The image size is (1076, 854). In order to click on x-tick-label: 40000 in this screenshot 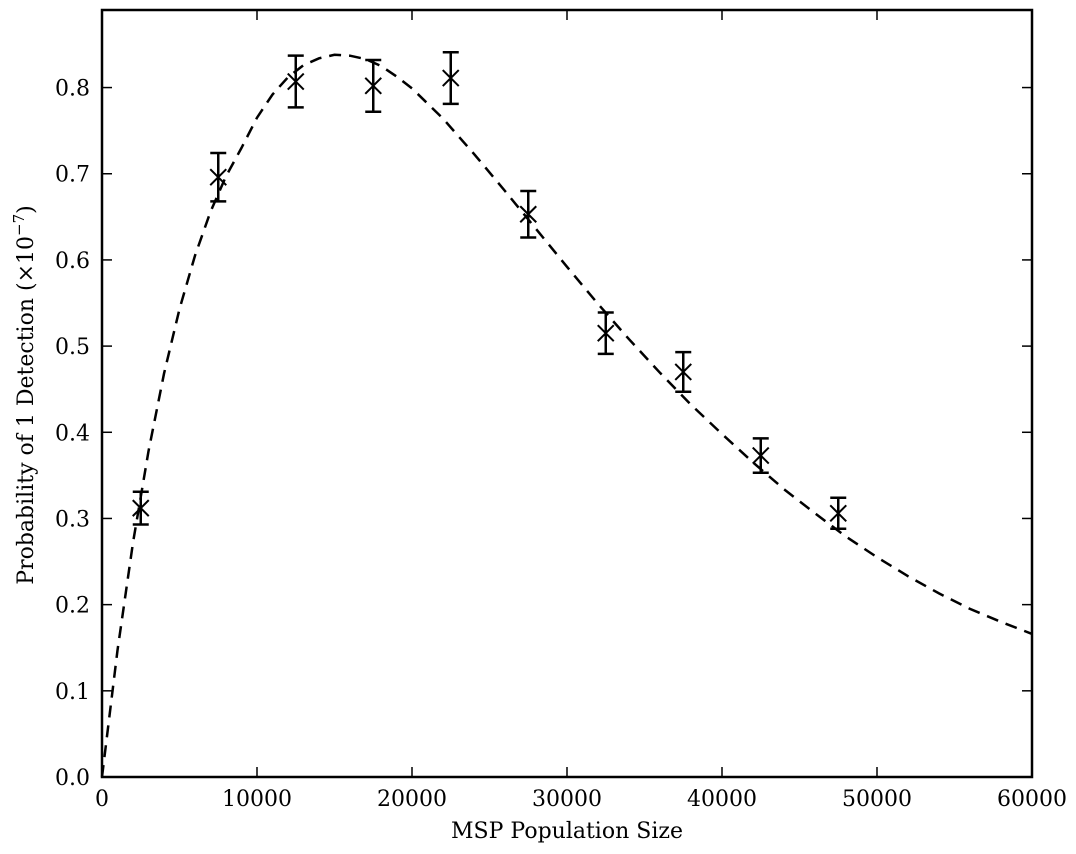, I will do `click(722, 799)`.